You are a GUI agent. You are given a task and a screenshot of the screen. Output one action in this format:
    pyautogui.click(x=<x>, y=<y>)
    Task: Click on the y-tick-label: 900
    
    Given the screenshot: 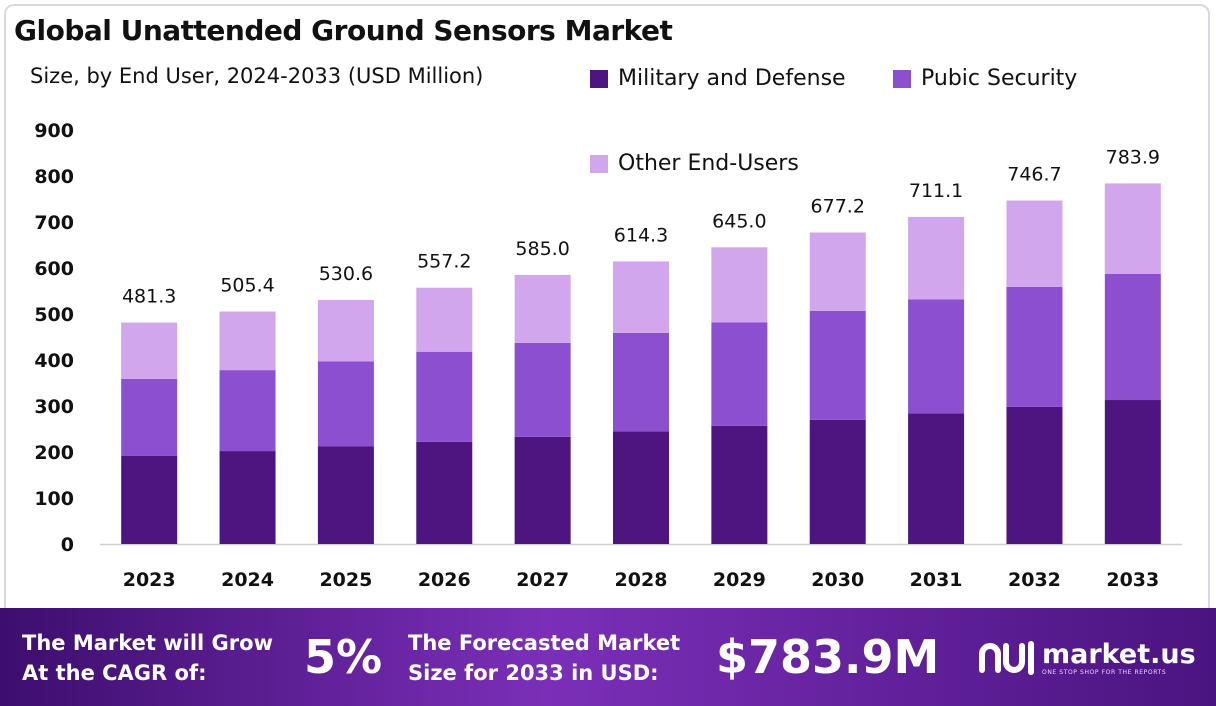 What is the action you would take?
    pyautogui.click(x=54, y=131)
    